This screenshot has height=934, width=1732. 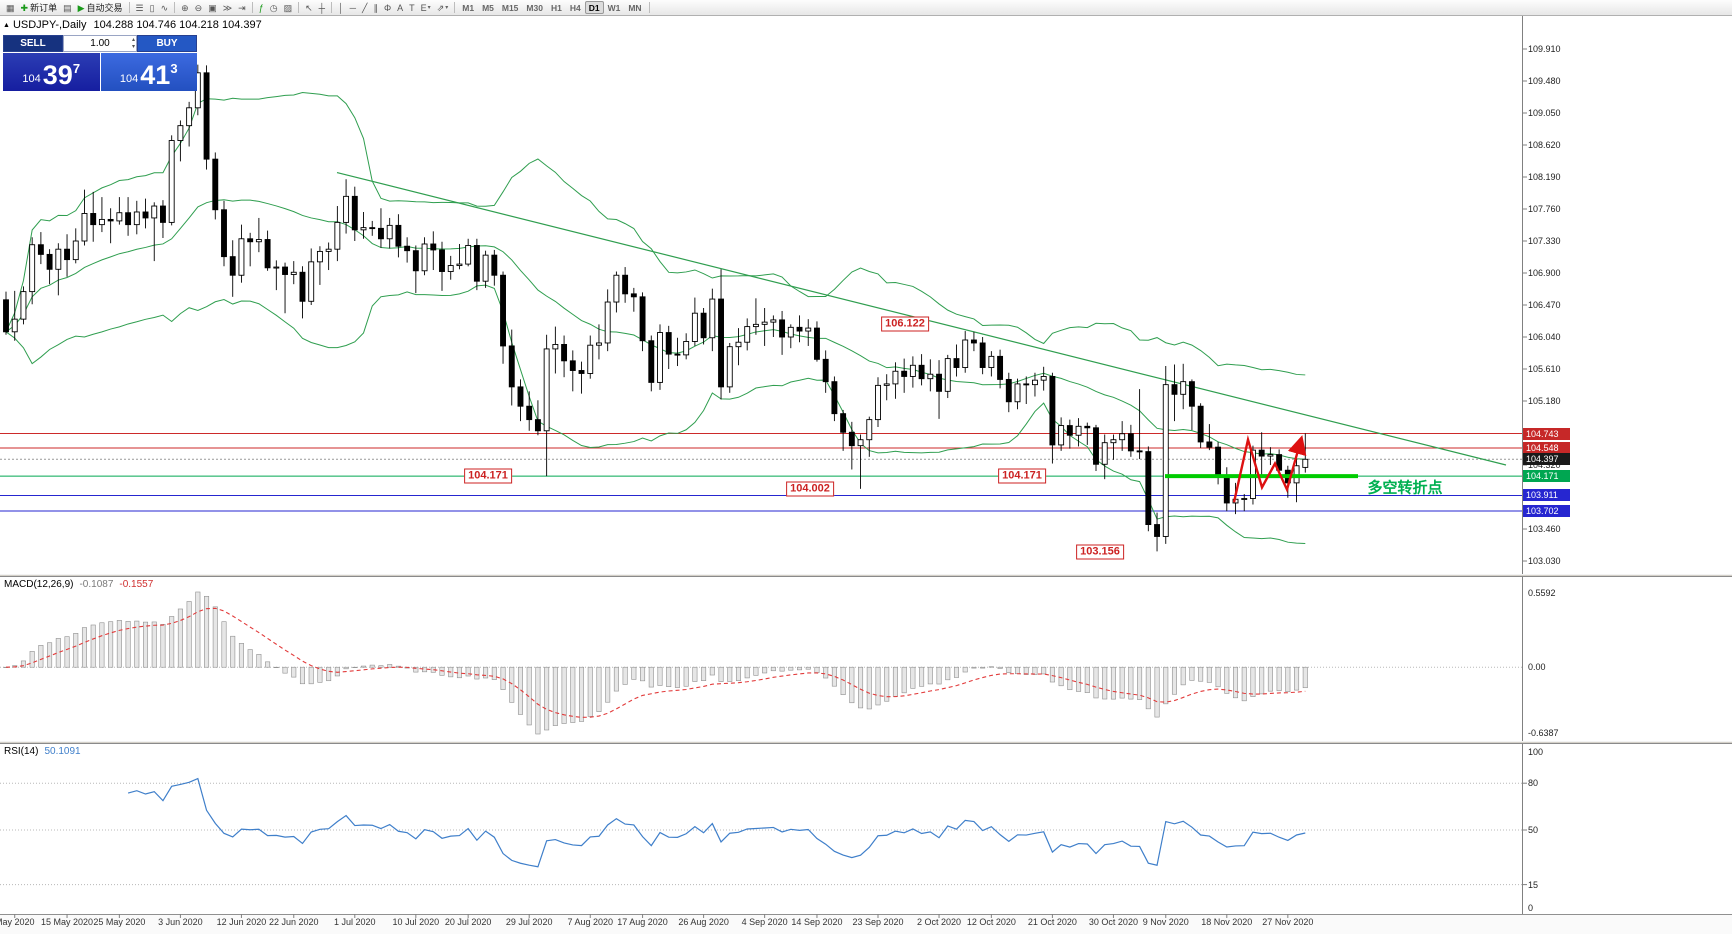 I want to click on new-order-button: ✚ 新订单, so click(x=39, y=7).